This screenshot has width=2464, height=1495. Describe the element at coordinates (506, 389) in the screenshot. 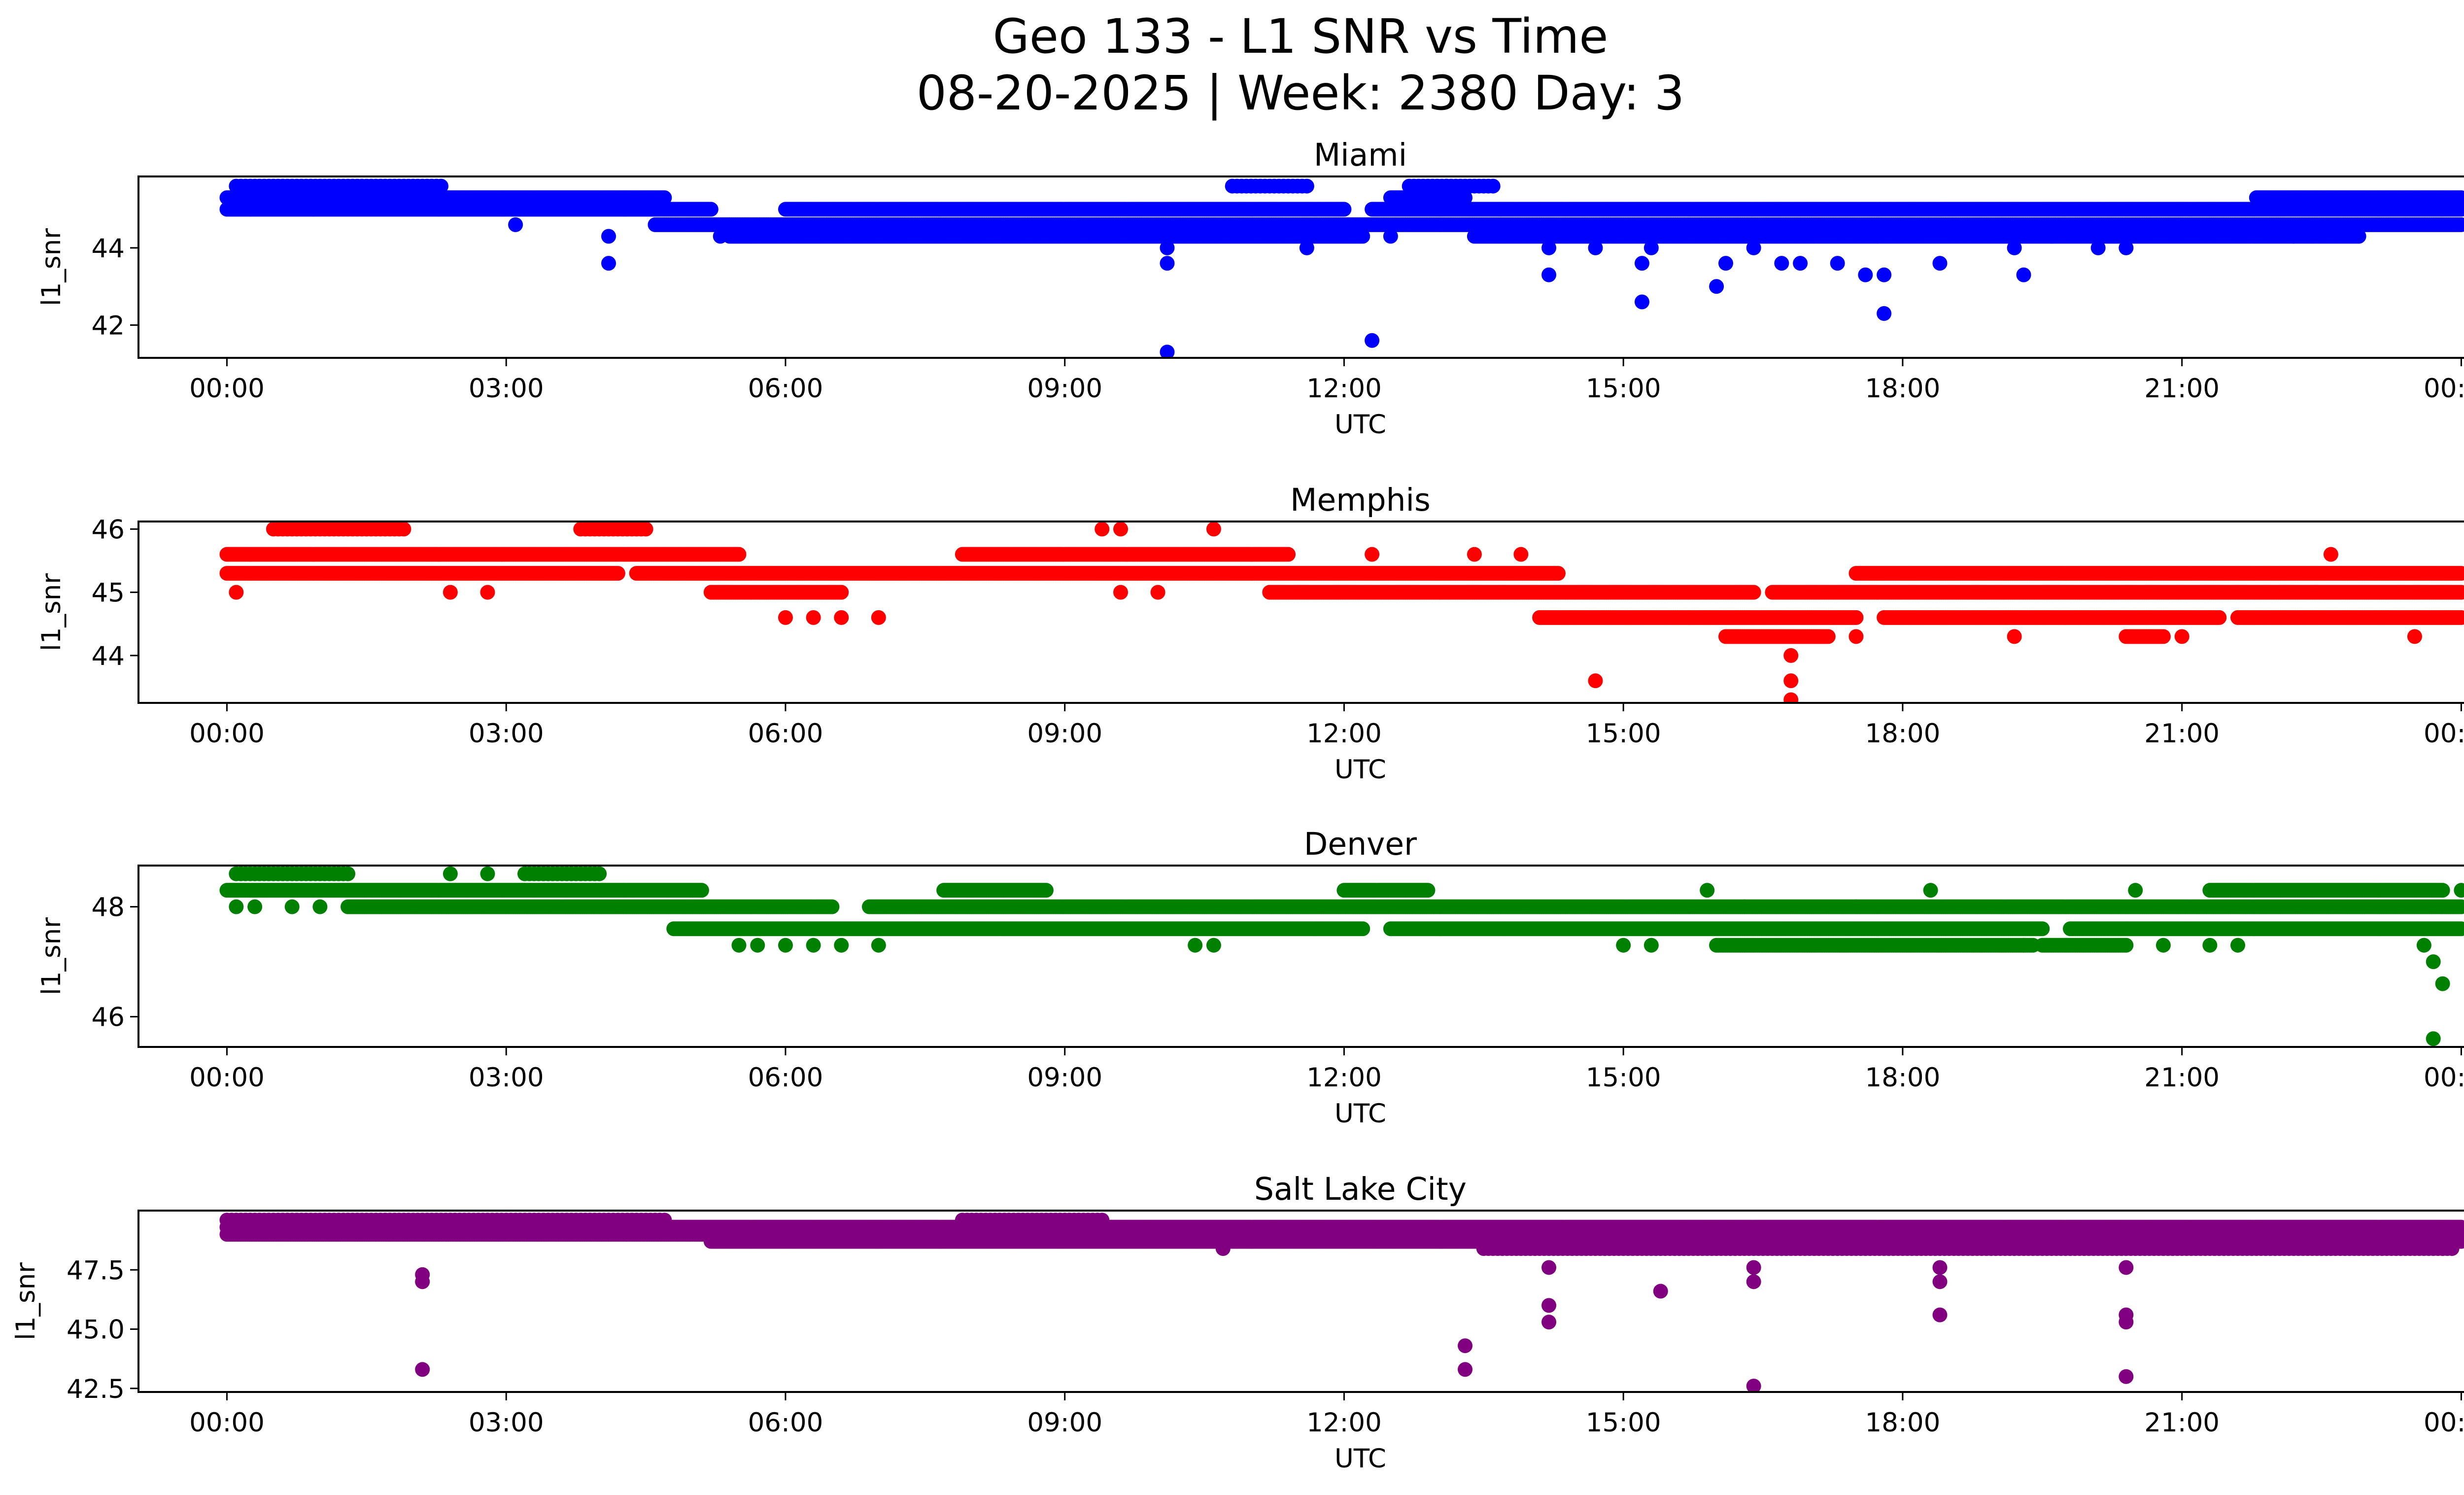

I see `x-tick-label: 03:00` at that location.